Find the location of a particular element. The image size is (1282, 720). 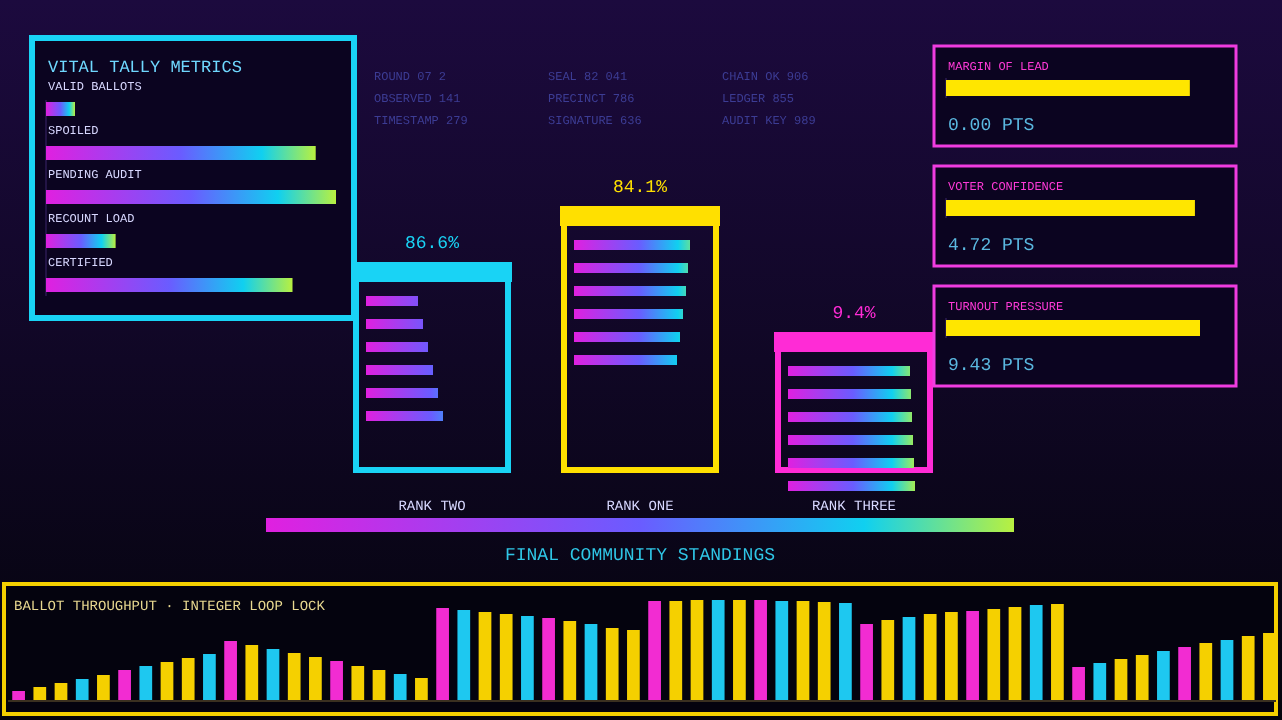

text: FINAL COMMUNITY STANDINGS is located at coordinates (640, 556).